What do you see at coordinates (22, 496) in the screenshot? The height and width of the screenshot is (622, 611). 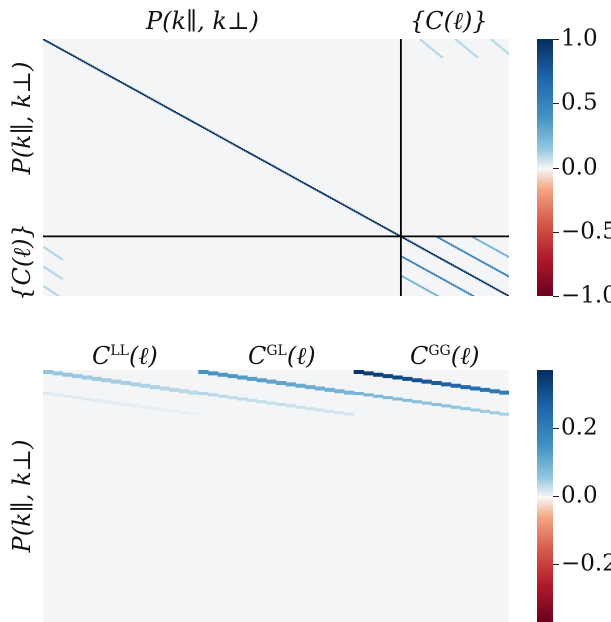 I see `left-label-power-spectrum-bottom: P(k∥, k⊥)` at bounding box center [22, 496].